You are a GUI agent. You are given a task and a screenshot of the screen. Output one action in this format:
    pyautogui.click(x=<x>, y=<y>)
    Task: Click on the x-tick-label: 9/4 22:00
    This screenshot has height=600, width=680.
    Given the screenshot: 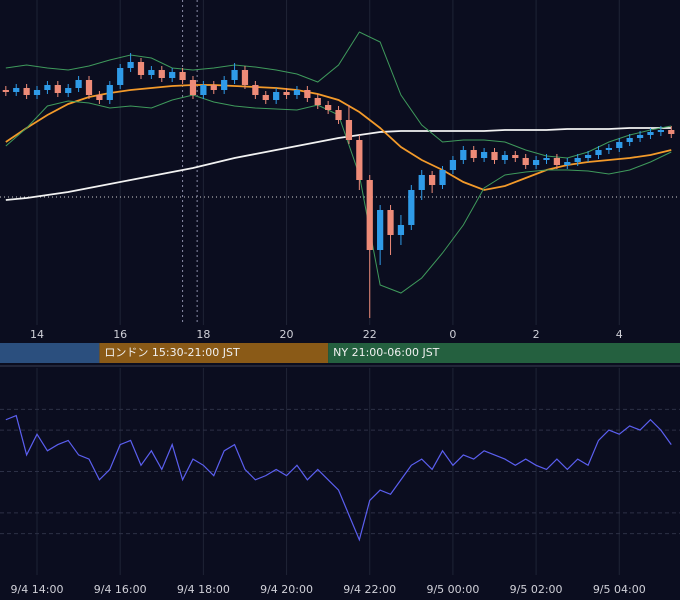 What is the action you would take?
    pyautogui.click(x=369, y=589)
    